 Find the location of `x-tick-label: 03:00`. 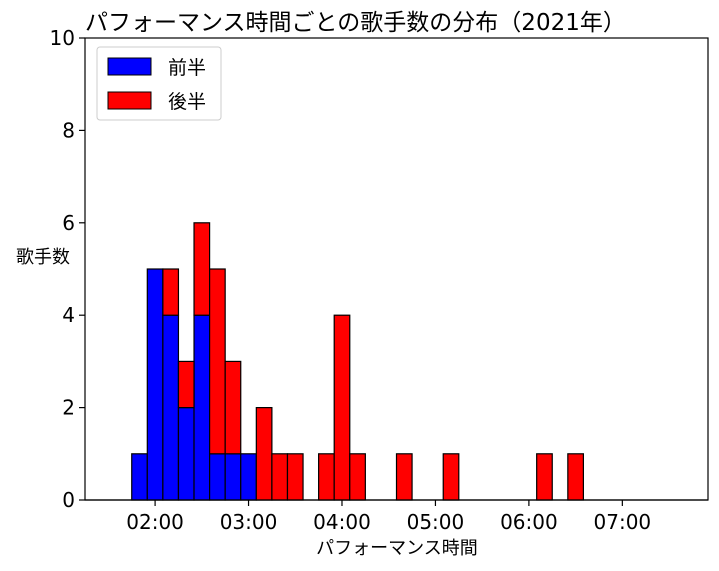

x-tick-label: 03:00 is located at coordinates (249, 522).